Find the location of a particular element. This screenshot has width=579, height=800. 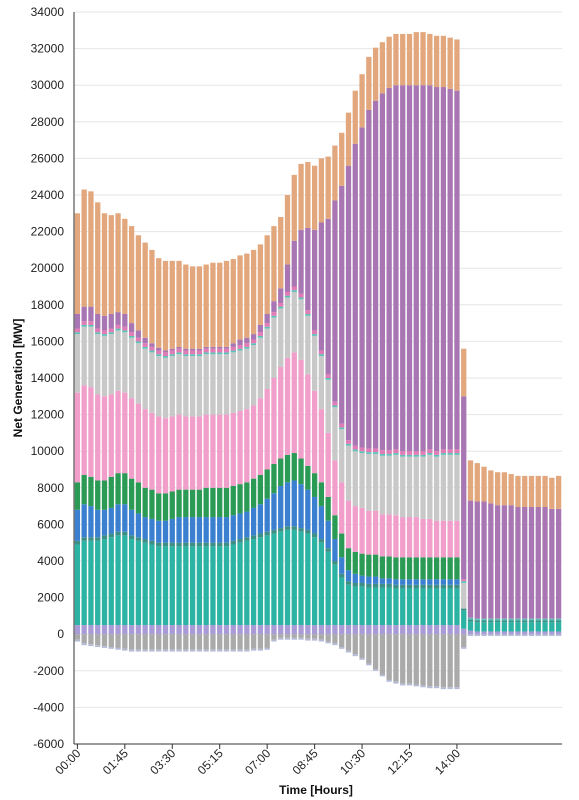

y-tick-label: -2000 is located at coordinates (48, 671).